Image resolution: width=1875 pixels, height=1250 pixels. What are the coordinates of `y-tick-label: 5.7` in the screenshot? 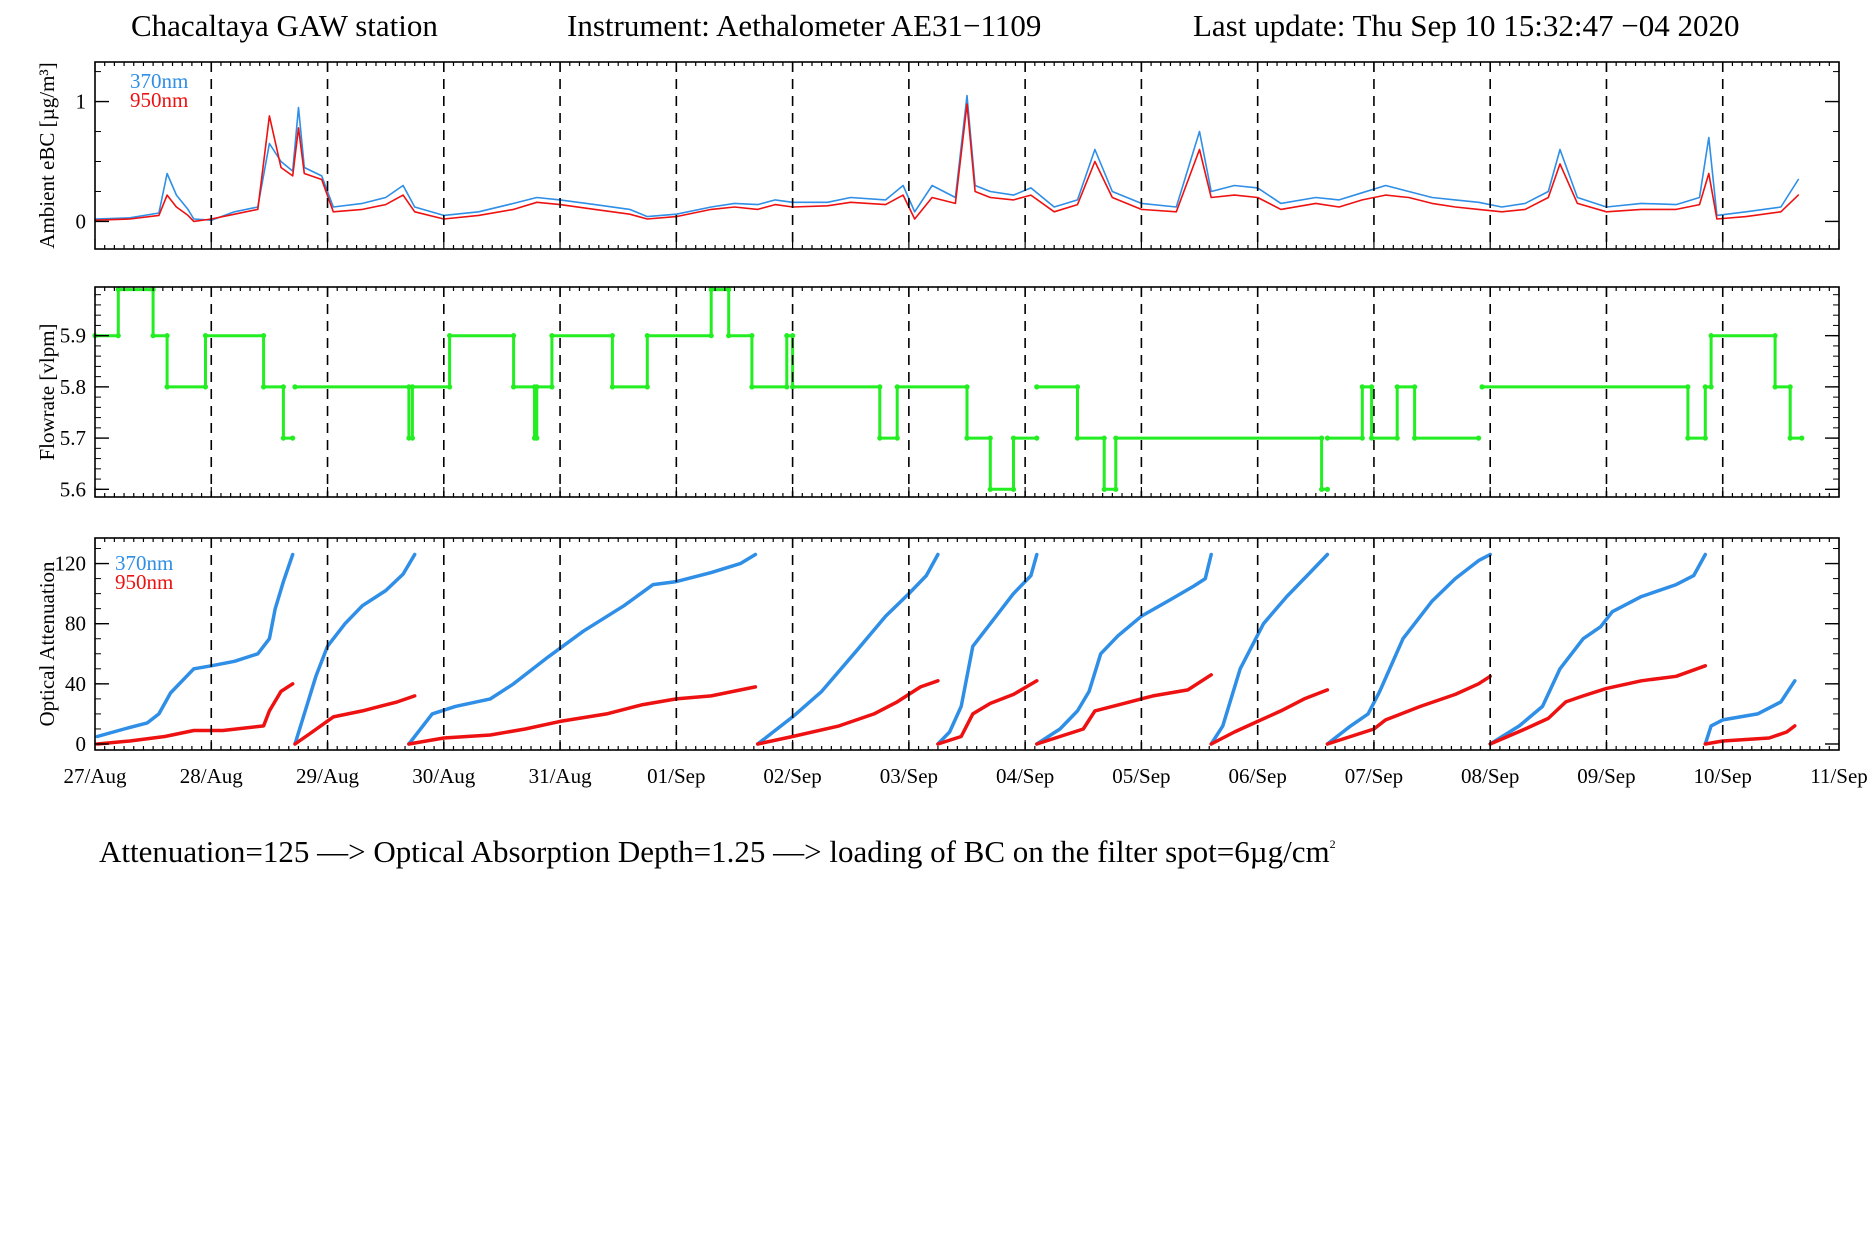 It's located at (73, 438).